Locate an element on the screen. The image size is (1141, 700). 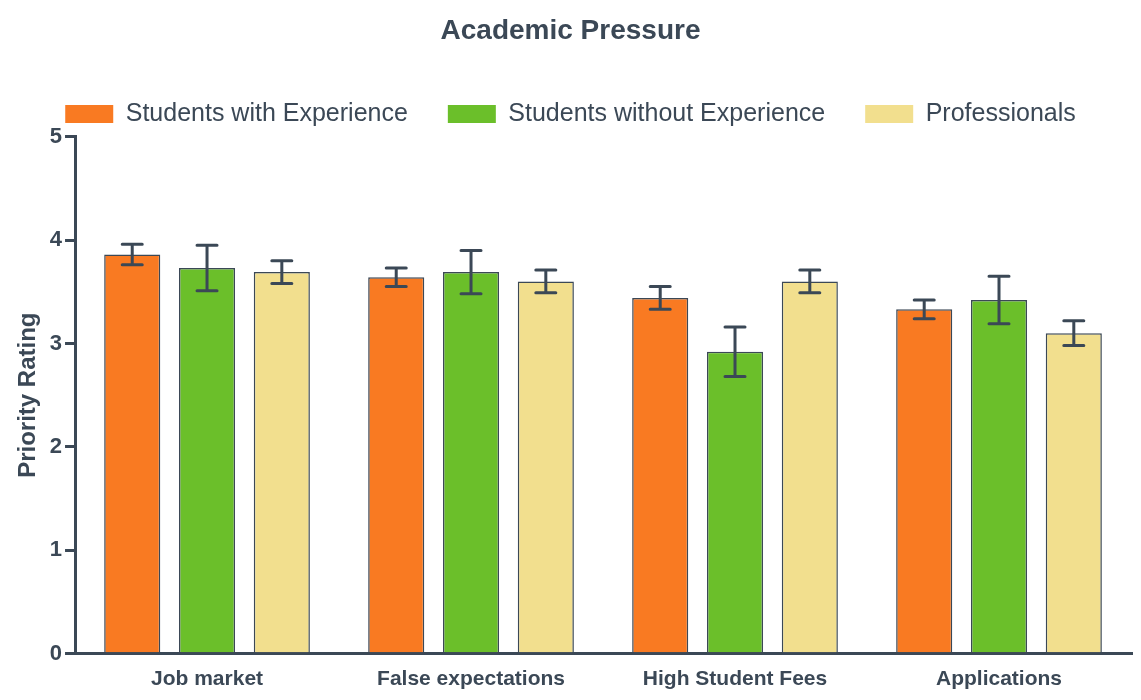
chart-title: Academic Pressure is located at coordinates (570, 29).